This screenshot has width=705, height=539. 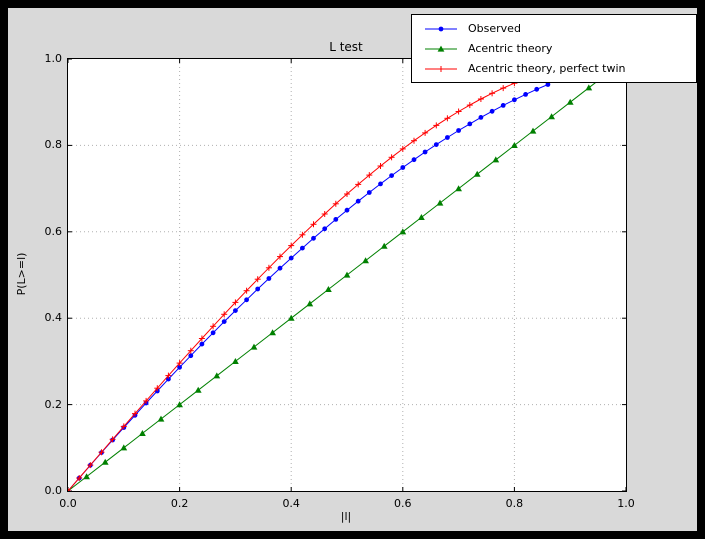 I want to click on legend-label-acentric-theory: Acentric theory, so click(x=510, y=48).